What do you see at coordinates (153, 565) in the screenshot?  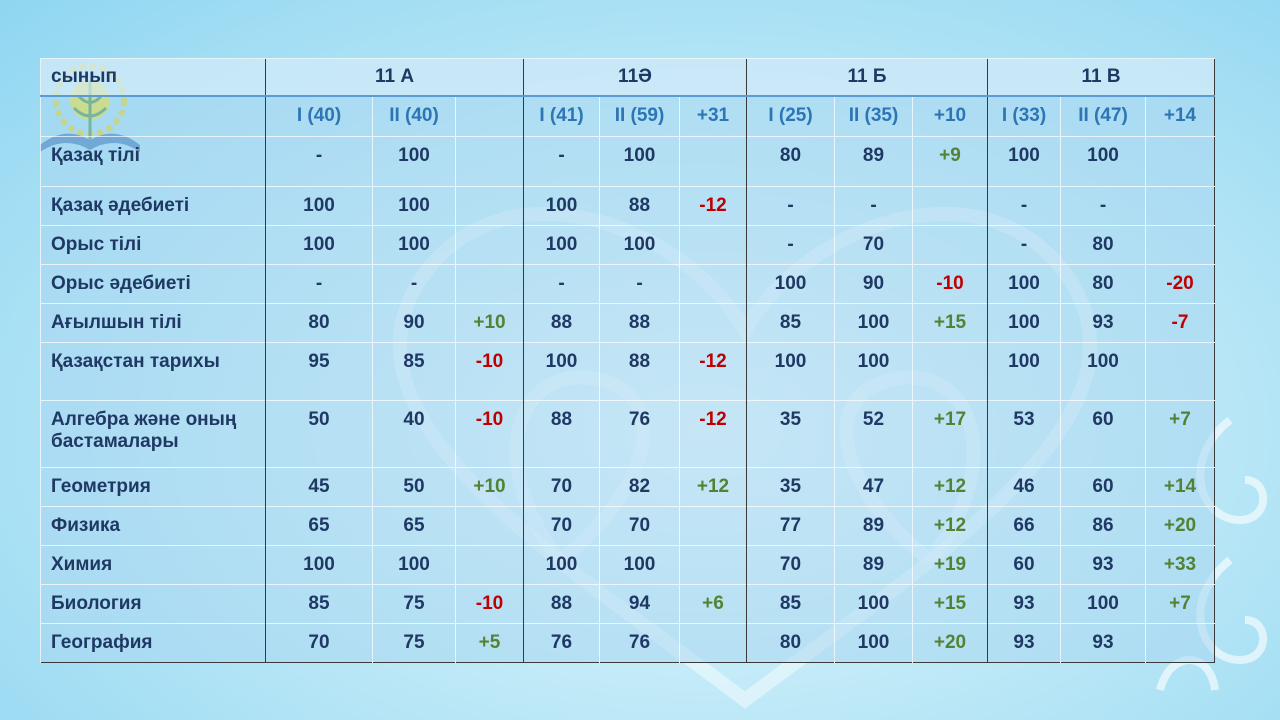 I see `subject-label: Химия` at bounding box center [153, 565].